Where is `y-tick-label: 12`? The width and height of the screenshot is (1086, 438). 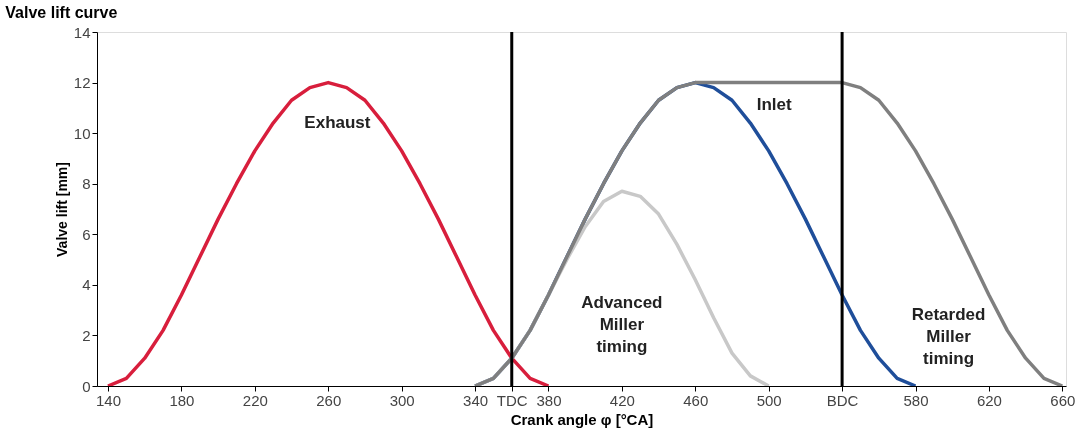
y-tick-label: 12 is located at coordinates (82, 83).